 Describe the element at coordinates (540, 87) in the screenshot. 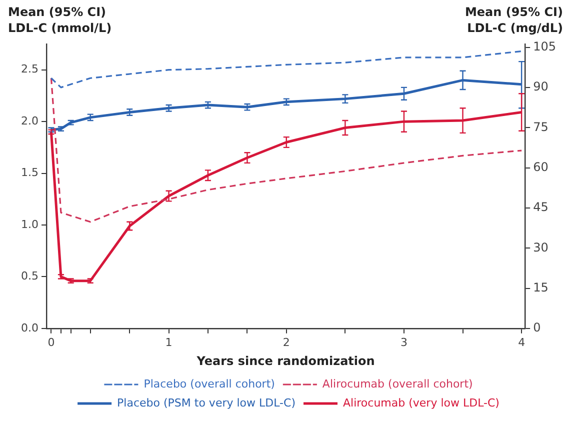

I see `y2-tick-label: 90` at that location.